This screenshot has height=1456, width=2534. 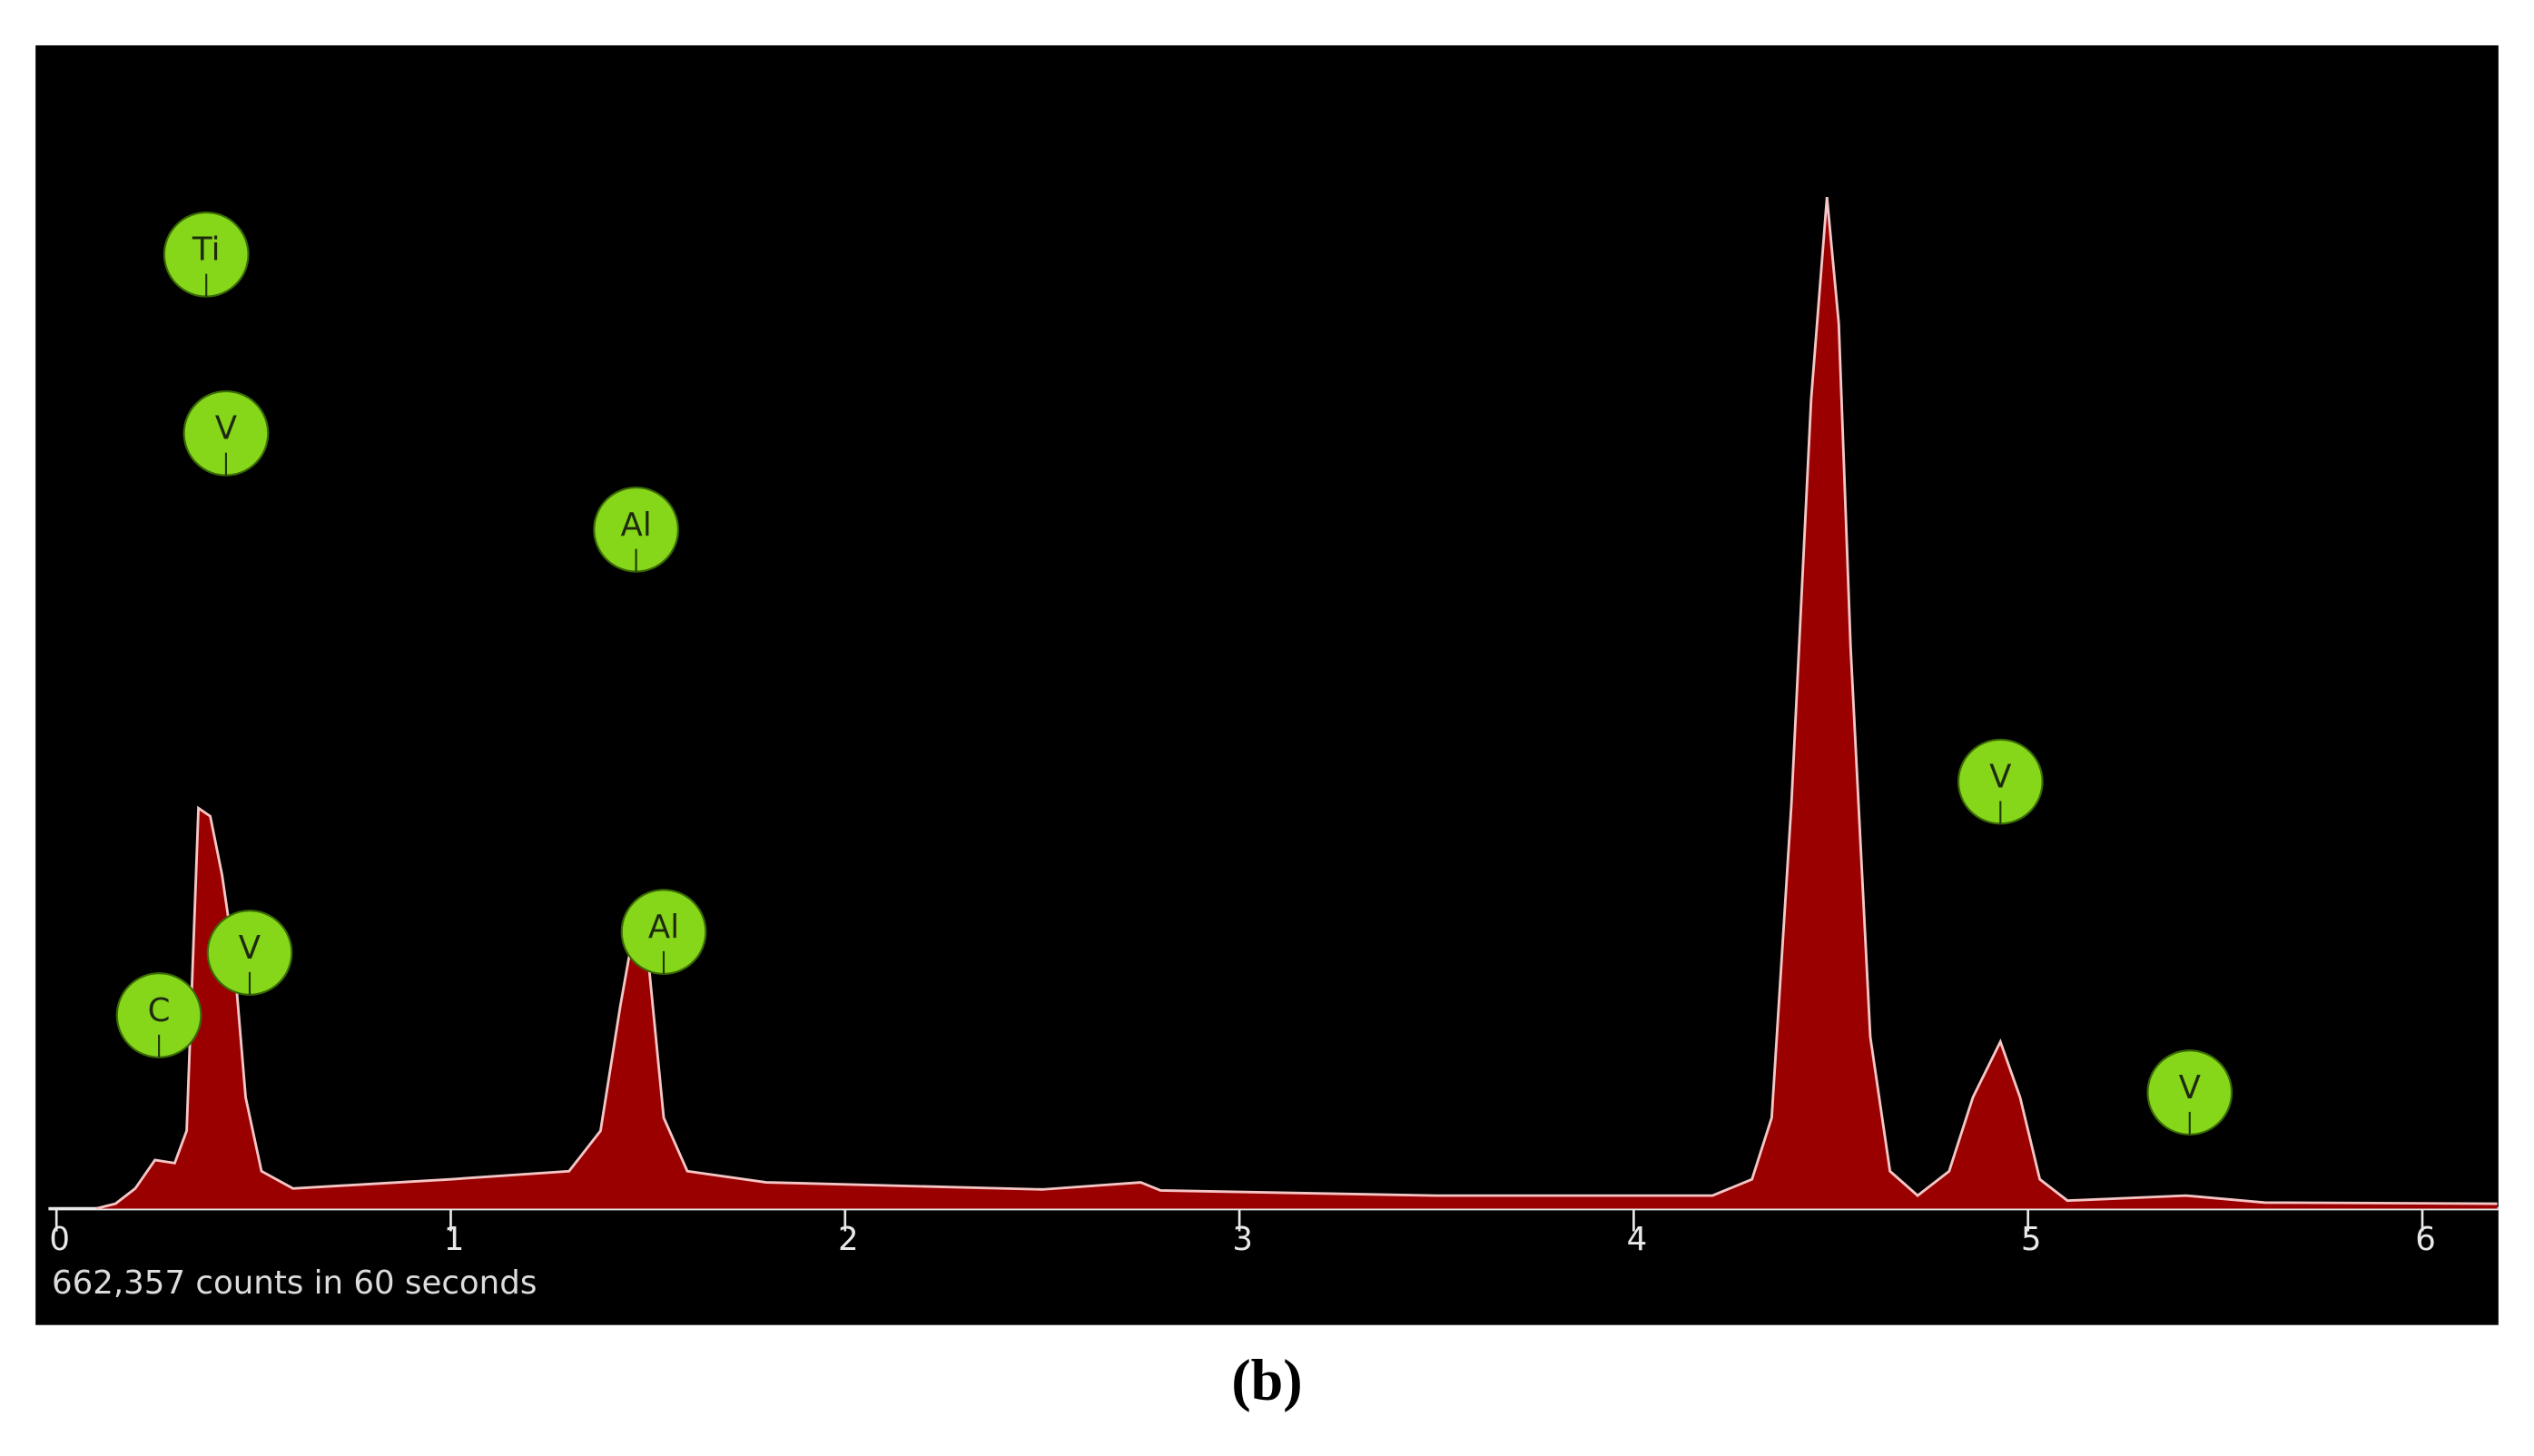 I want to click on x-tick-label: 6, so click(x=2425, y=1239).